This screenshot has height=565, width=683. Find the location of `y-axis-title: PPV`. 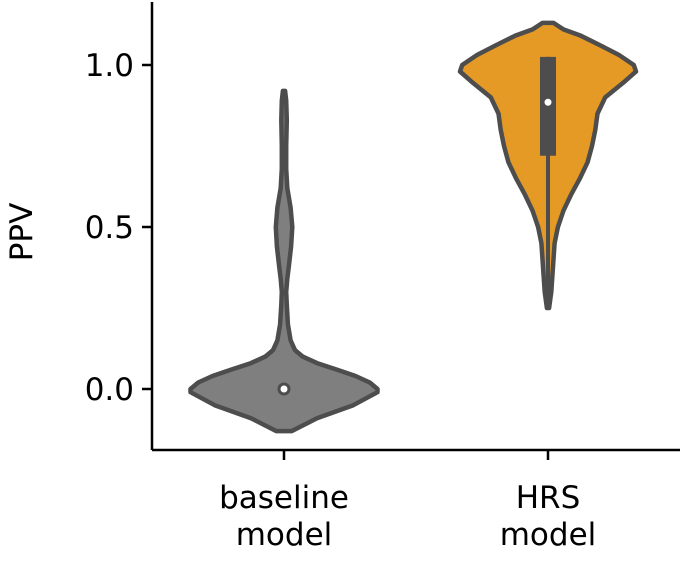

y-axis-title: PPV is located at coordinates (22, 232).